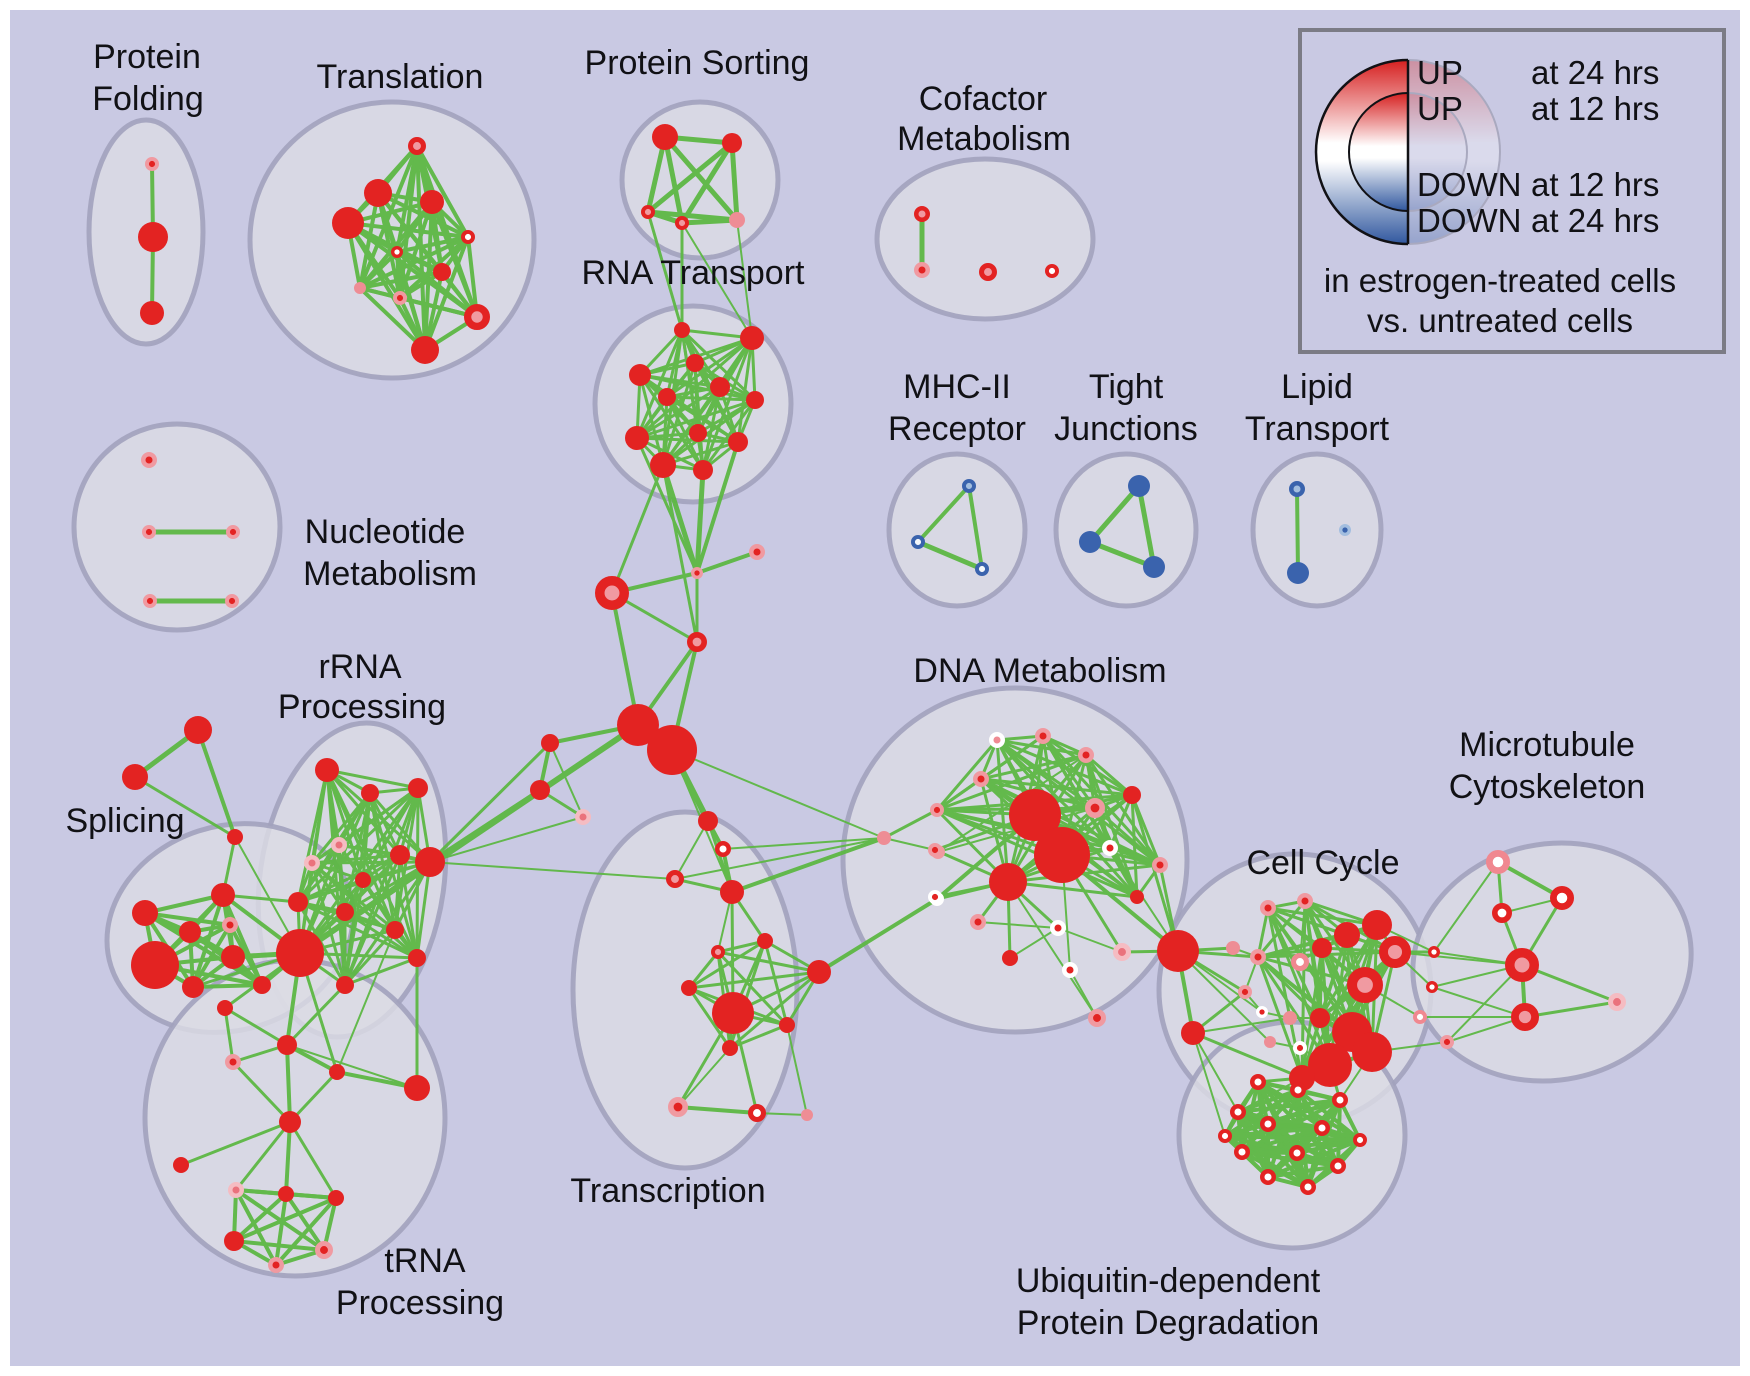  I want to click on legend-caption-line1: in estrogen-treated cells, so click(1500, 280).